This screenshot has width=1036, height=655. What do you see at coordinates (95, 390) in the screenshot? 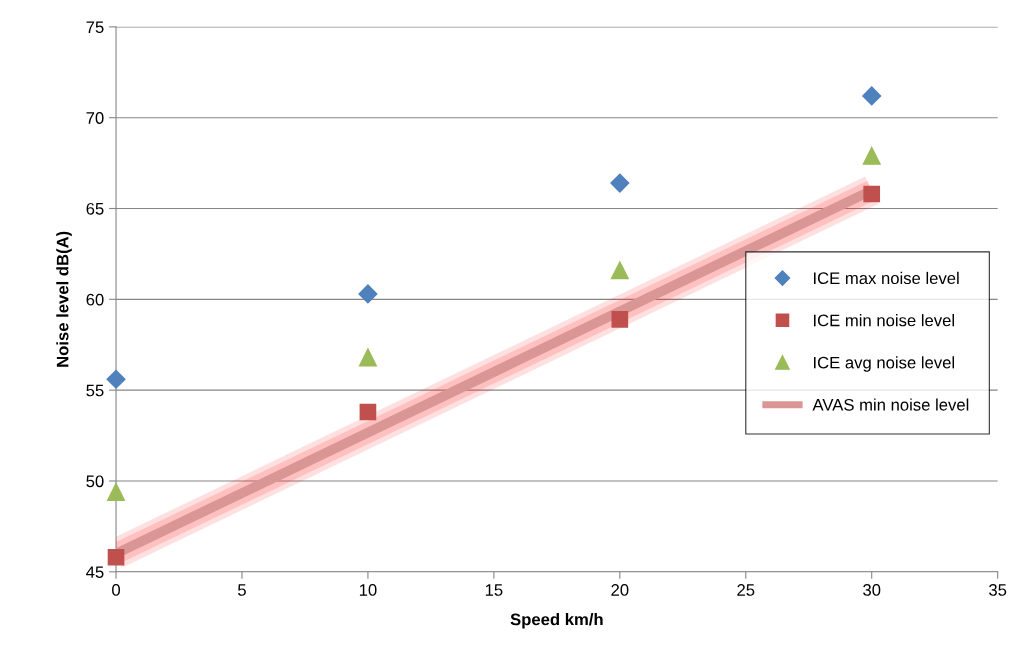
I see `y-tick-label: 55` at bounding box center [95, 390].